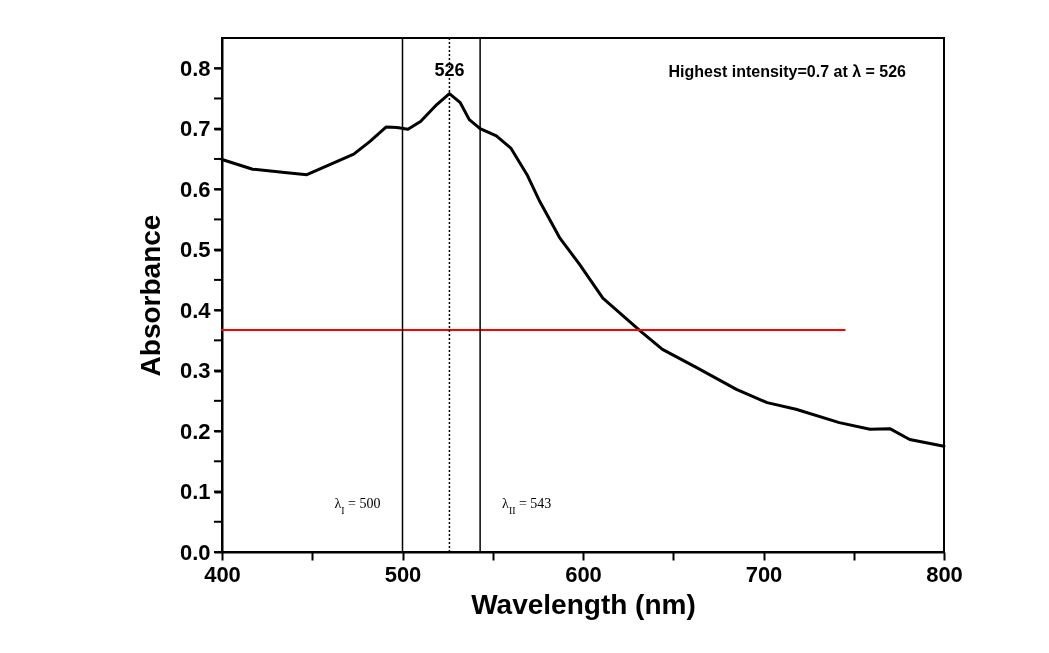  I want to click on x-tick-label: 600, so click(583, 574).